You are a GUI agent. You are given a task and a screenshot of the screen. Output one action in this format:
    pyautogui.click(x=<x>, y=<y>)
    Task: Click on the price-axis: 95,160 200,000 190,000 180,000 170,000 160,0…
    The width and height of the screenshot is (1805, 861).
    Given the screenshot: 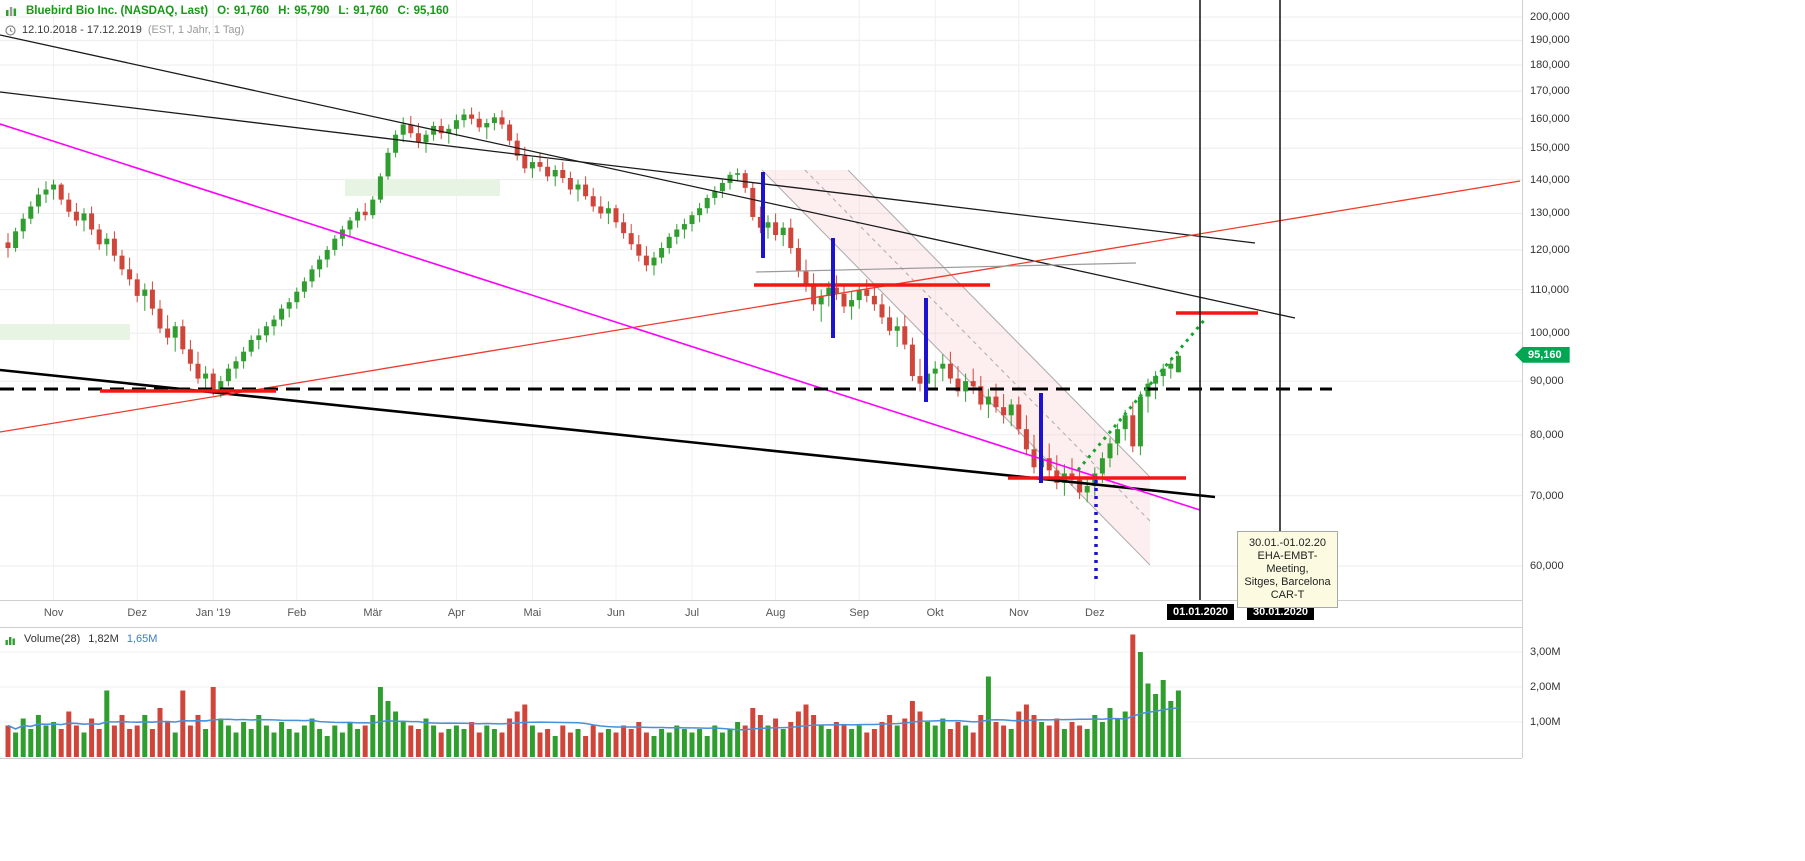 What is the action you would take?
    pyautogui.click(x=1660, y=379)
    